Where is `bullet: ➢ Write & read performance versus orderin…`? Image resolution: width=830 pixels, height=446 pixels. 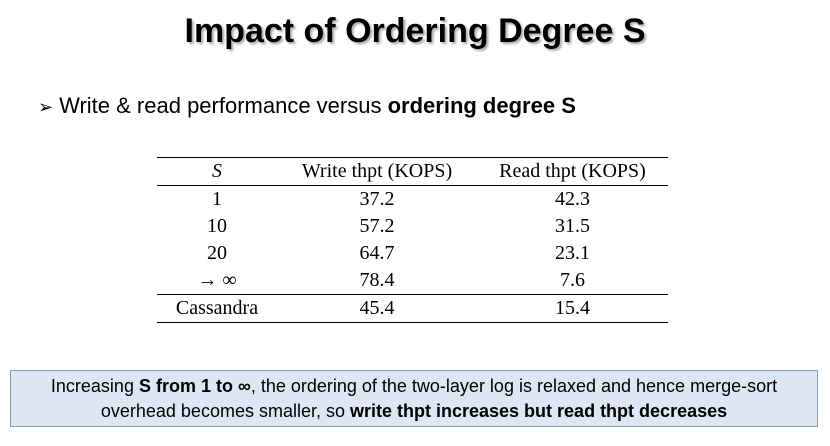 bullet: ➢ Write & read performance versus orderin… is located at coordinates (307, 106).